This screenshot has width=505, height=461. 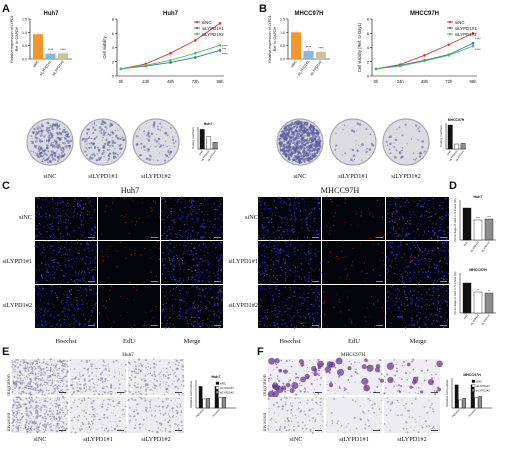 I want to click on a-line-ytick: 0, so click(x=113, y=76).